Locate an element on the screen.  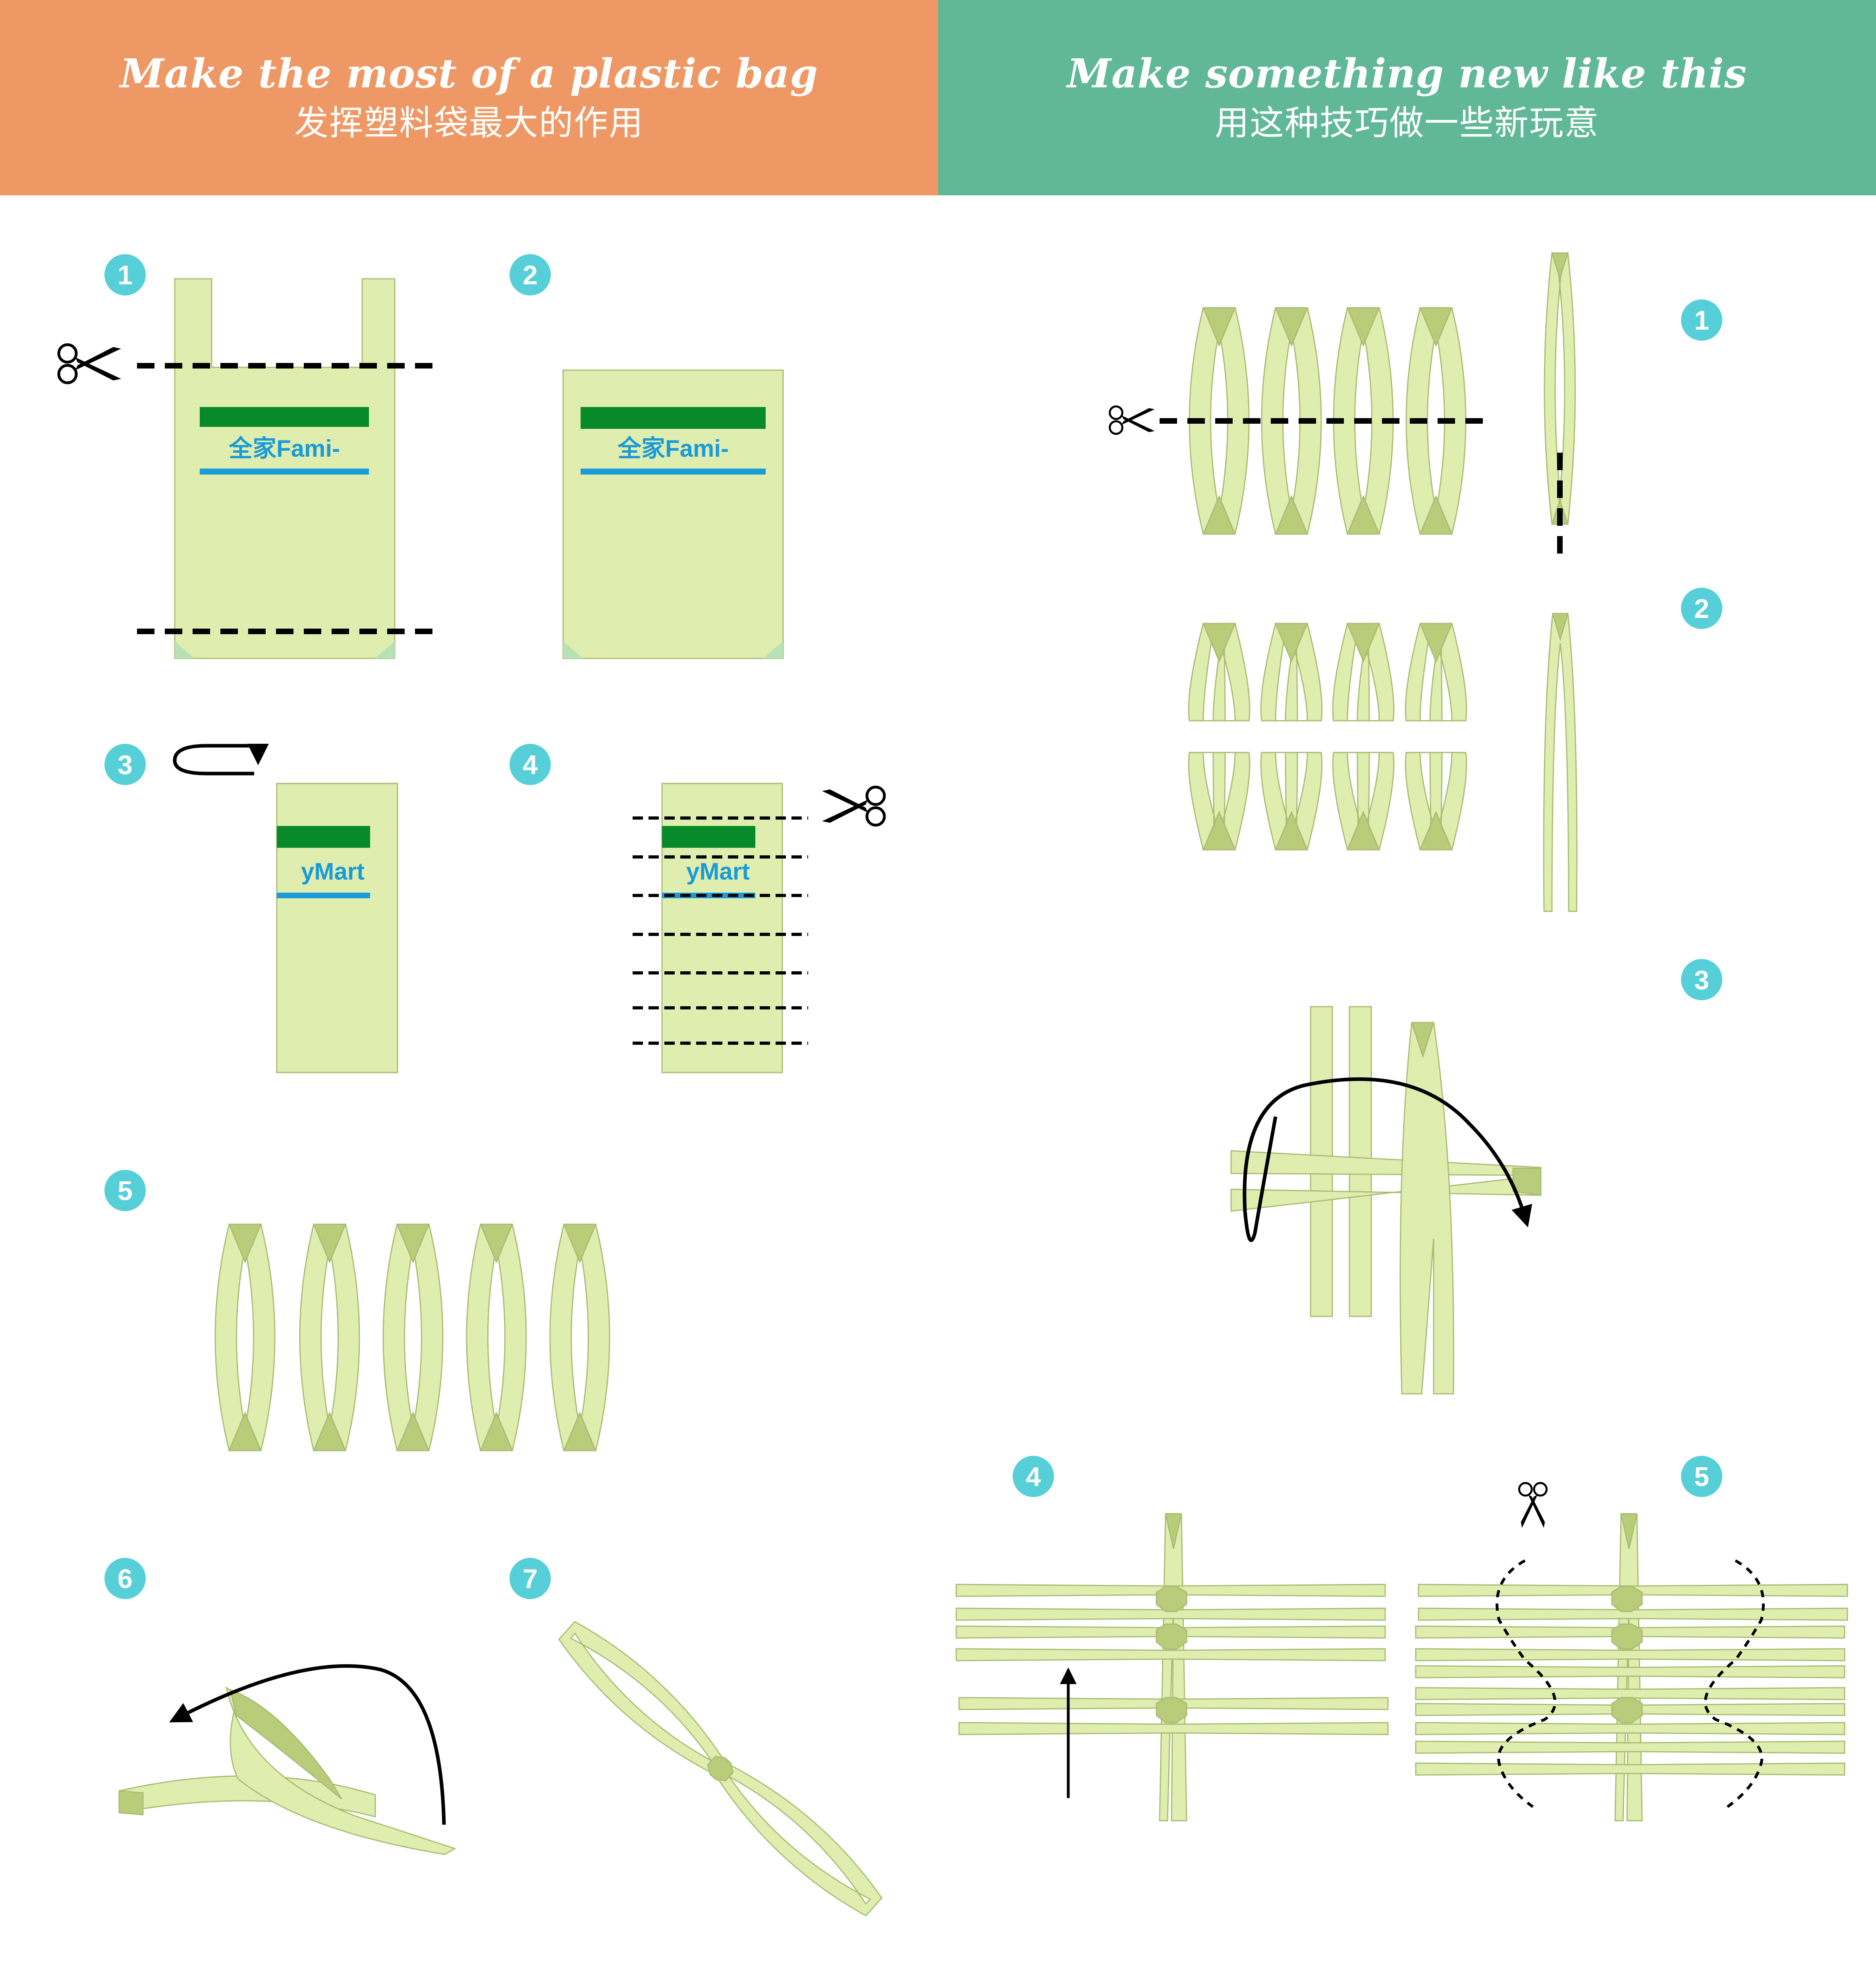
looping-strand is located at coordinates (287, 1770).